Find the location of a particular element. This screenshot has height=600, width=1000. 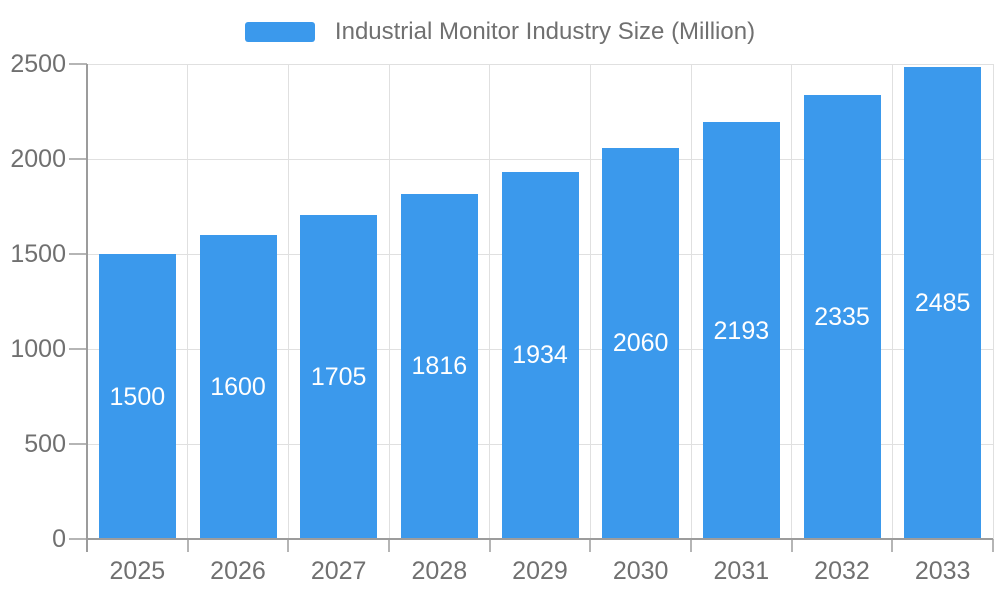

bar-value-label: 2060 is located at coordinates (640, 343).